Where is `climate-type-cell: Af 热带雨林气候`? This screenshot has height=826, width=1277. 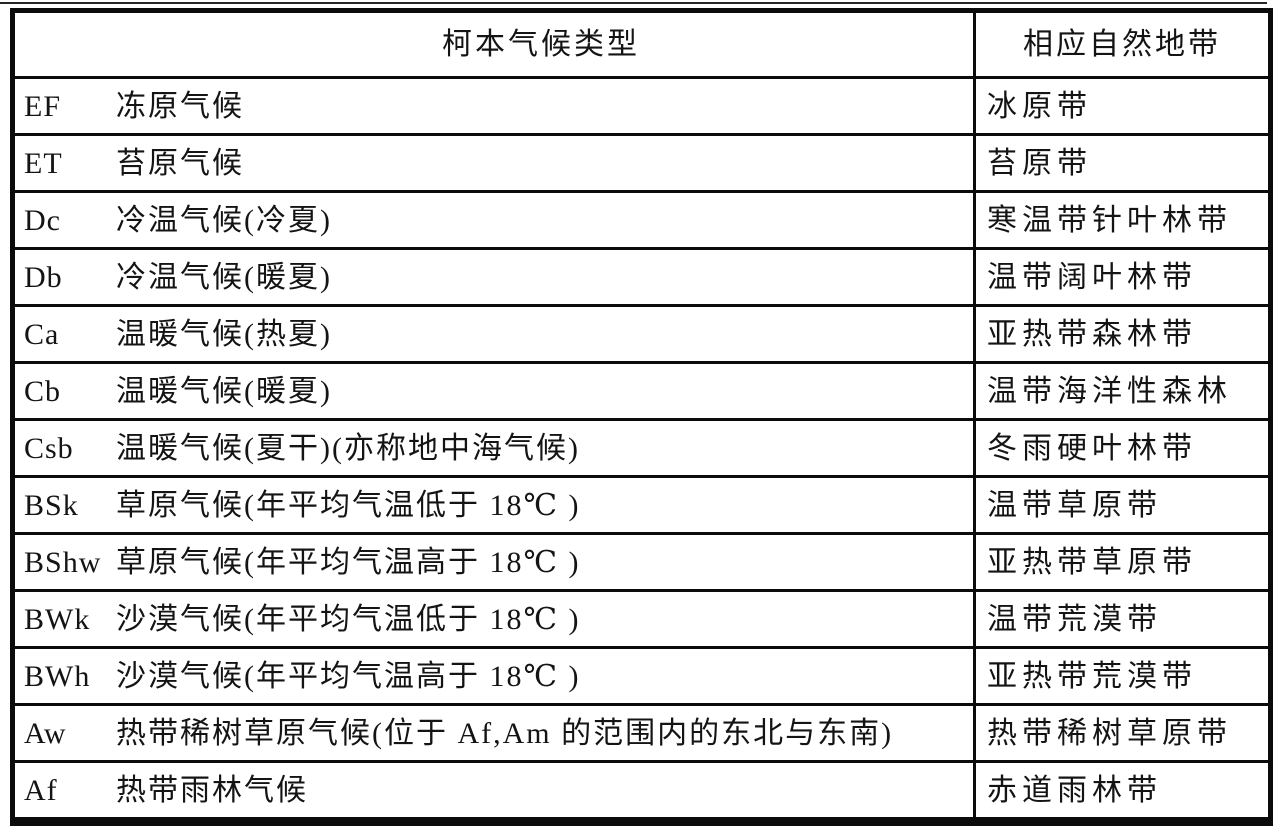
climate-type-cell: Af 热带雨林气候 is located at coordinates (493, 791).